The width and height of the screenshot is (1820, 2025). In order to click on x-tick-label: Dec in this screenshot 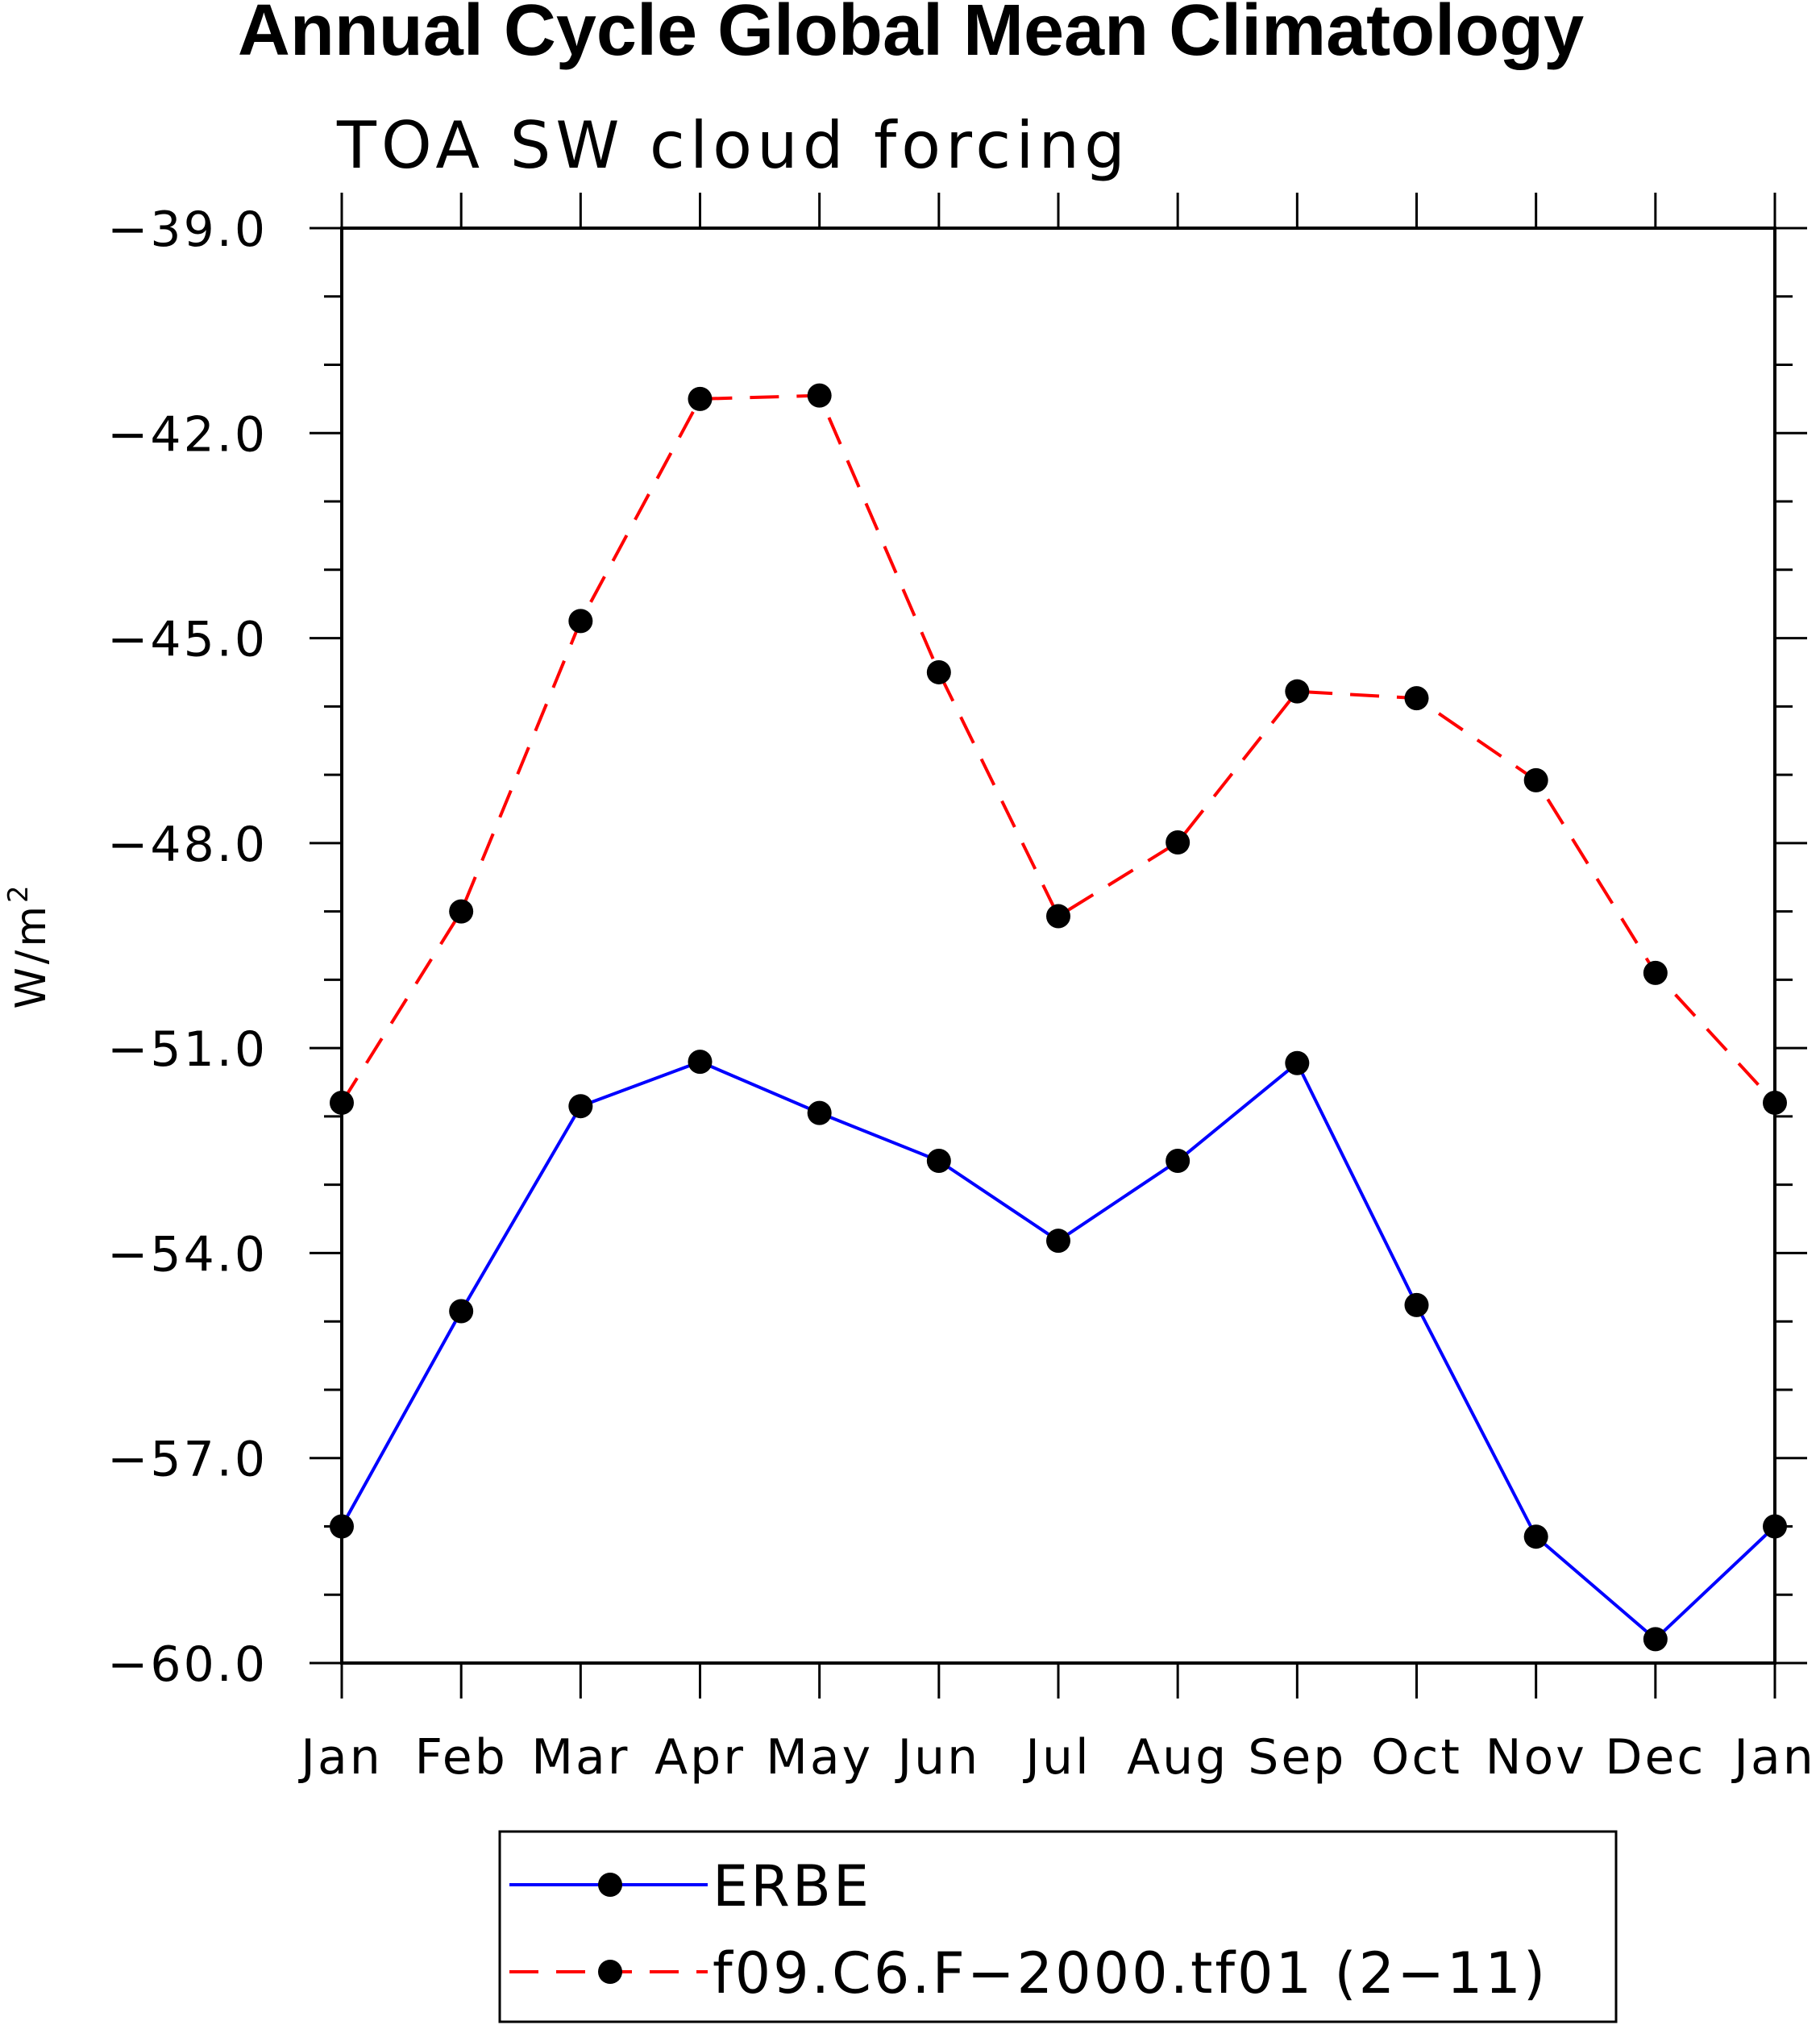, I will do `click(1655, 1757)`.